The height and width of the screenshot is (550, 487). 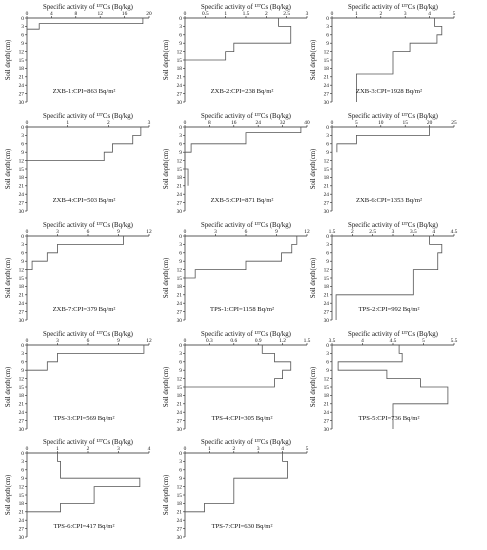 What do you see at coordinates (75, 253) in the screenshot?
I see `series-line-zxb7` at bounding box center [75, 253].